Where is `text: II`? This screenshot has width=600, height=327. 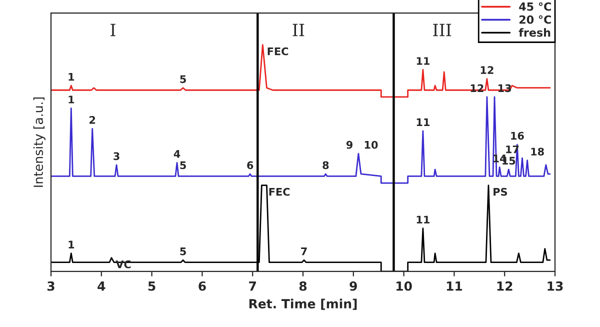
text: II is located at coordinates (298, 30).